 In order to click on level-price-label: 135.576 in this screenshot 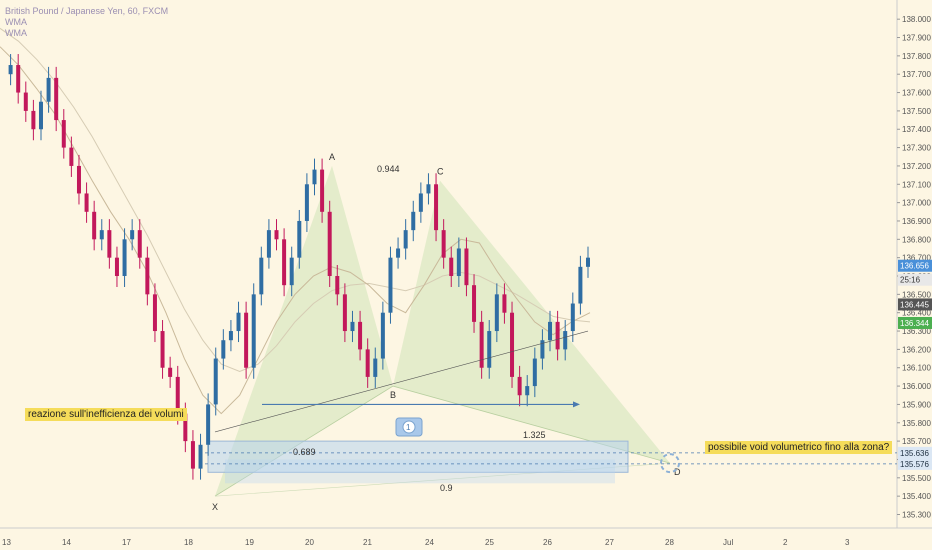, I will do `click(914, 464)`.